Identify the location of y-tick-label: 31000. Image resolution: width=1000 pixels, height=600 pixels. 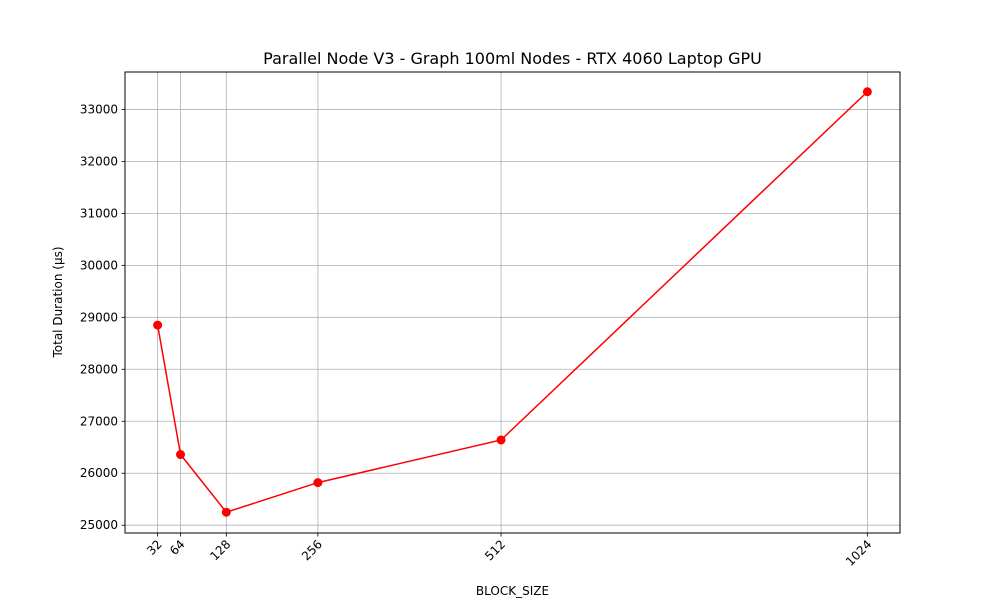
(99, 213).